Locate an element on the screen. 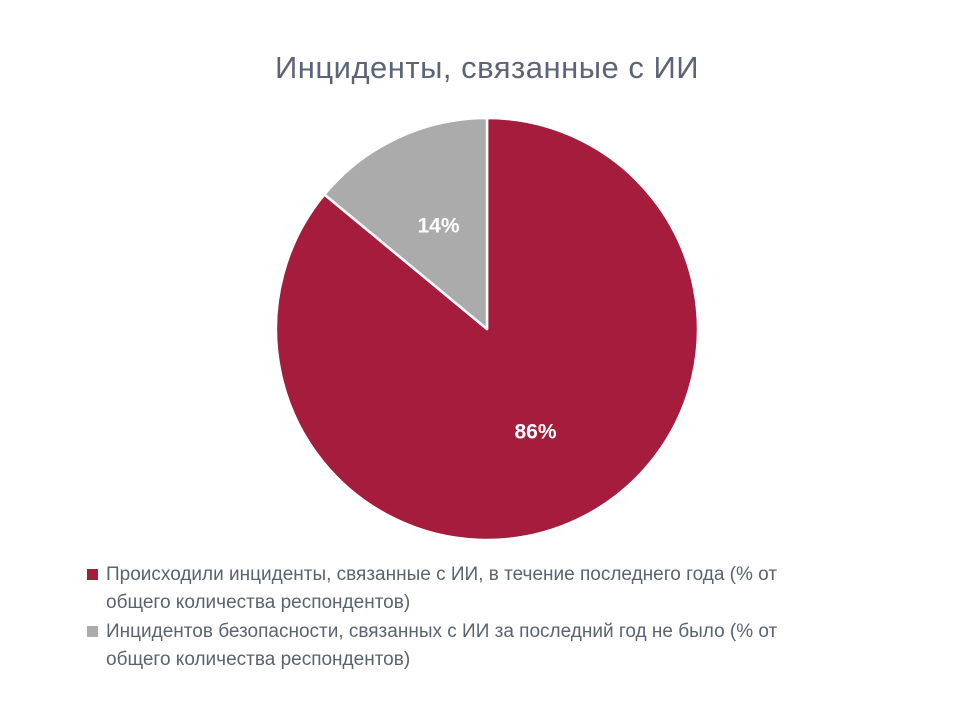 The height and width of the screenshot is (708, 974). pie-data-label-1: 14% is located at coordinates (438, 225).